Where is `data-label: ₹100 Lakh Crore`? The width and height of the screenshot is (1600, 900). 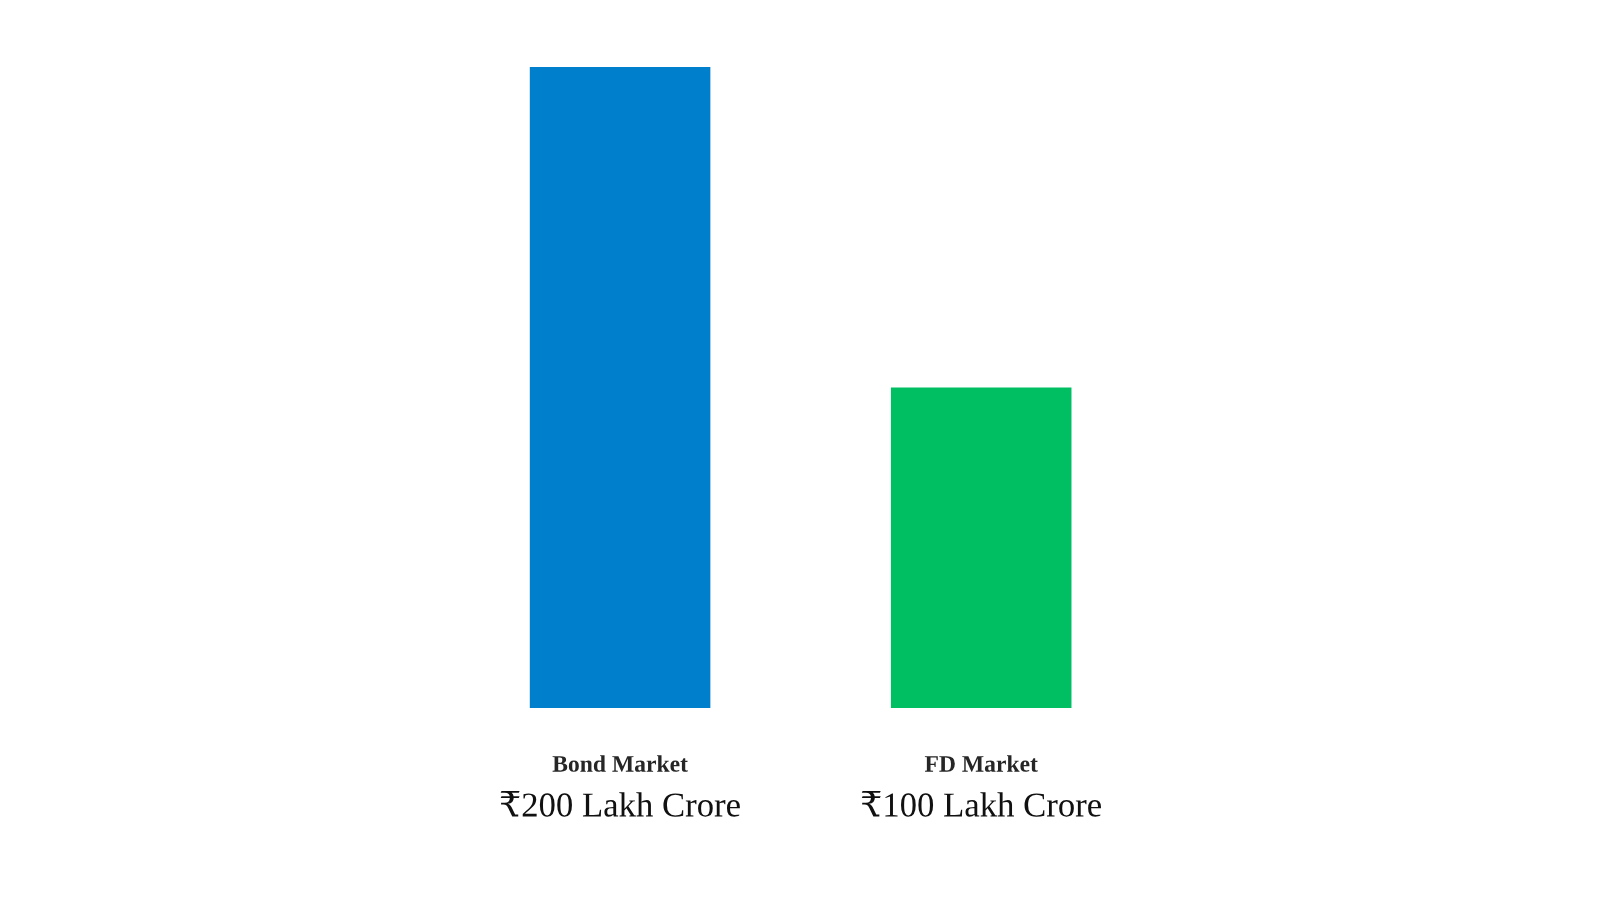
data-label: ₹100 Lakh Crore is located at coordinates (981, 804).